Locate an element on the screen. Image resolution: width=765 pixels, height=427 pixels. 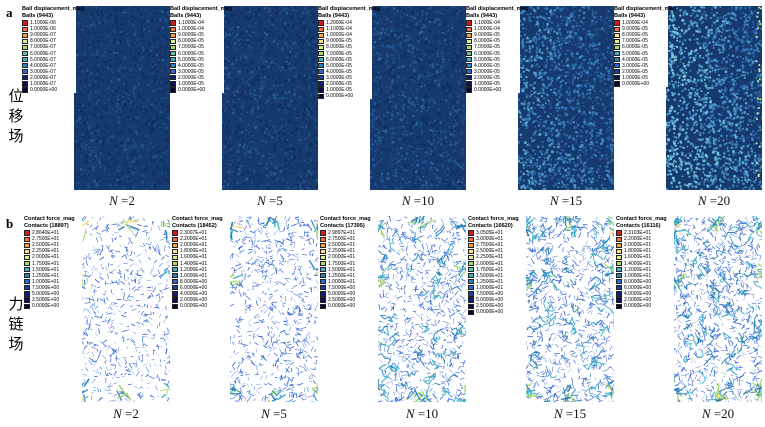
legend-entry: 2.0000E+01 is located at coordinates (52, 257).